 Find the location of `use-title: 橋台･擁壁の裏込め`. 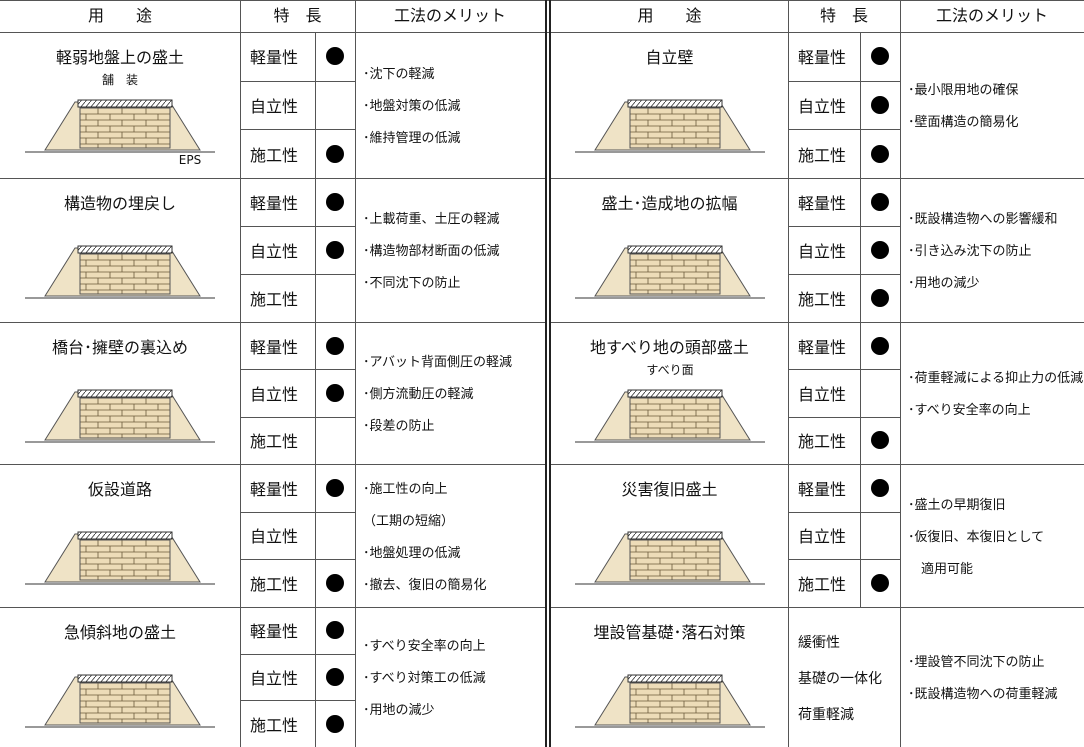

use-title: 橋台･擁壁の裏込め is located at coordinates (119, 347).